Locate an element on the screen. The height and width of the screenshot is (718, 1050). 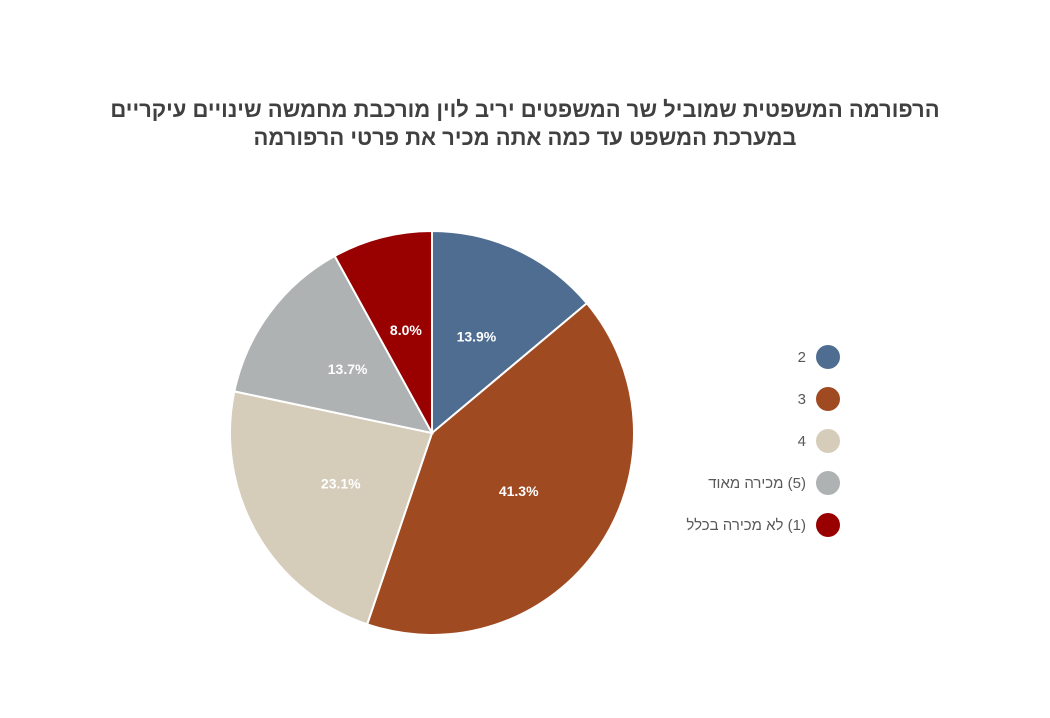
data-label-3: 23.1% is located at coordinates (341, 484).